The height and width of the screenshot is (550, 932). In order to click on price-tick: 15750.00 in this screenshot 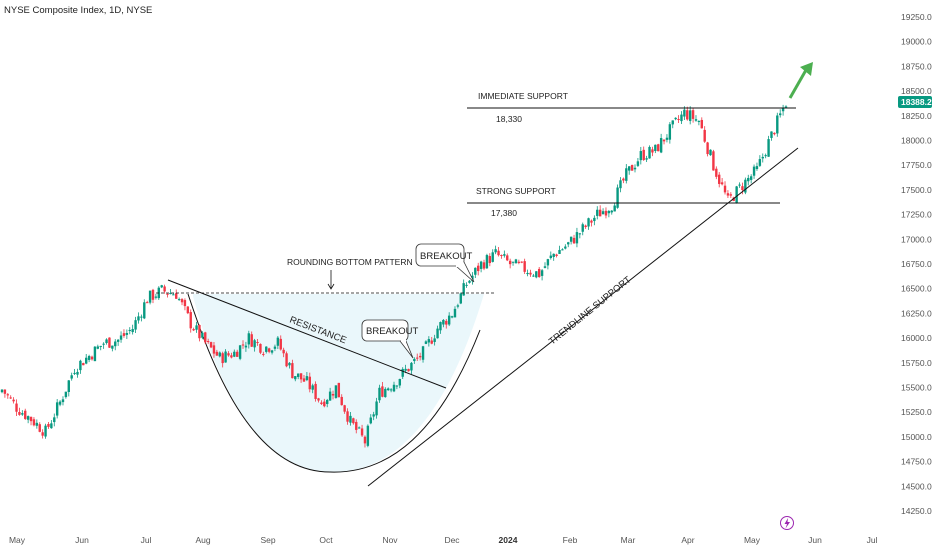, I will do `click(916, 363)`.